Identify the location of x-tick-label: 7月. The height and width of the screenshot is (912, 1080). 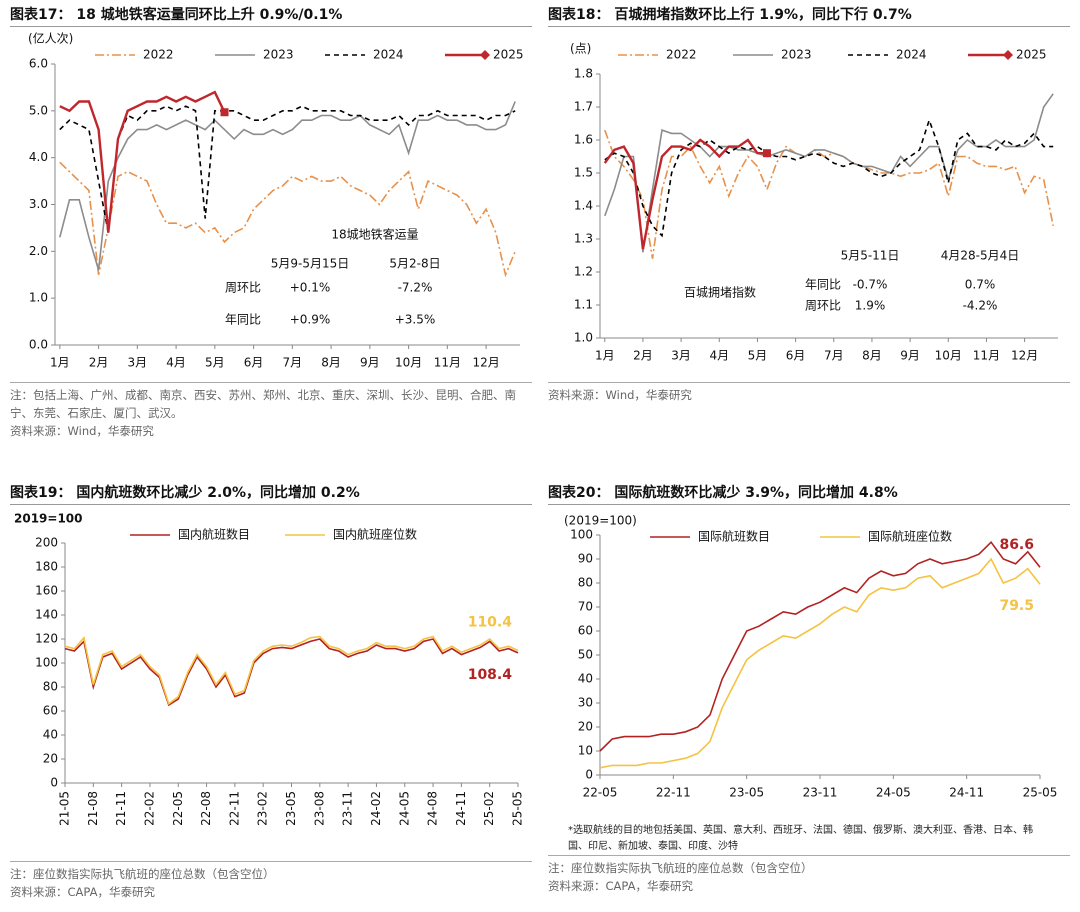
(293, 363).